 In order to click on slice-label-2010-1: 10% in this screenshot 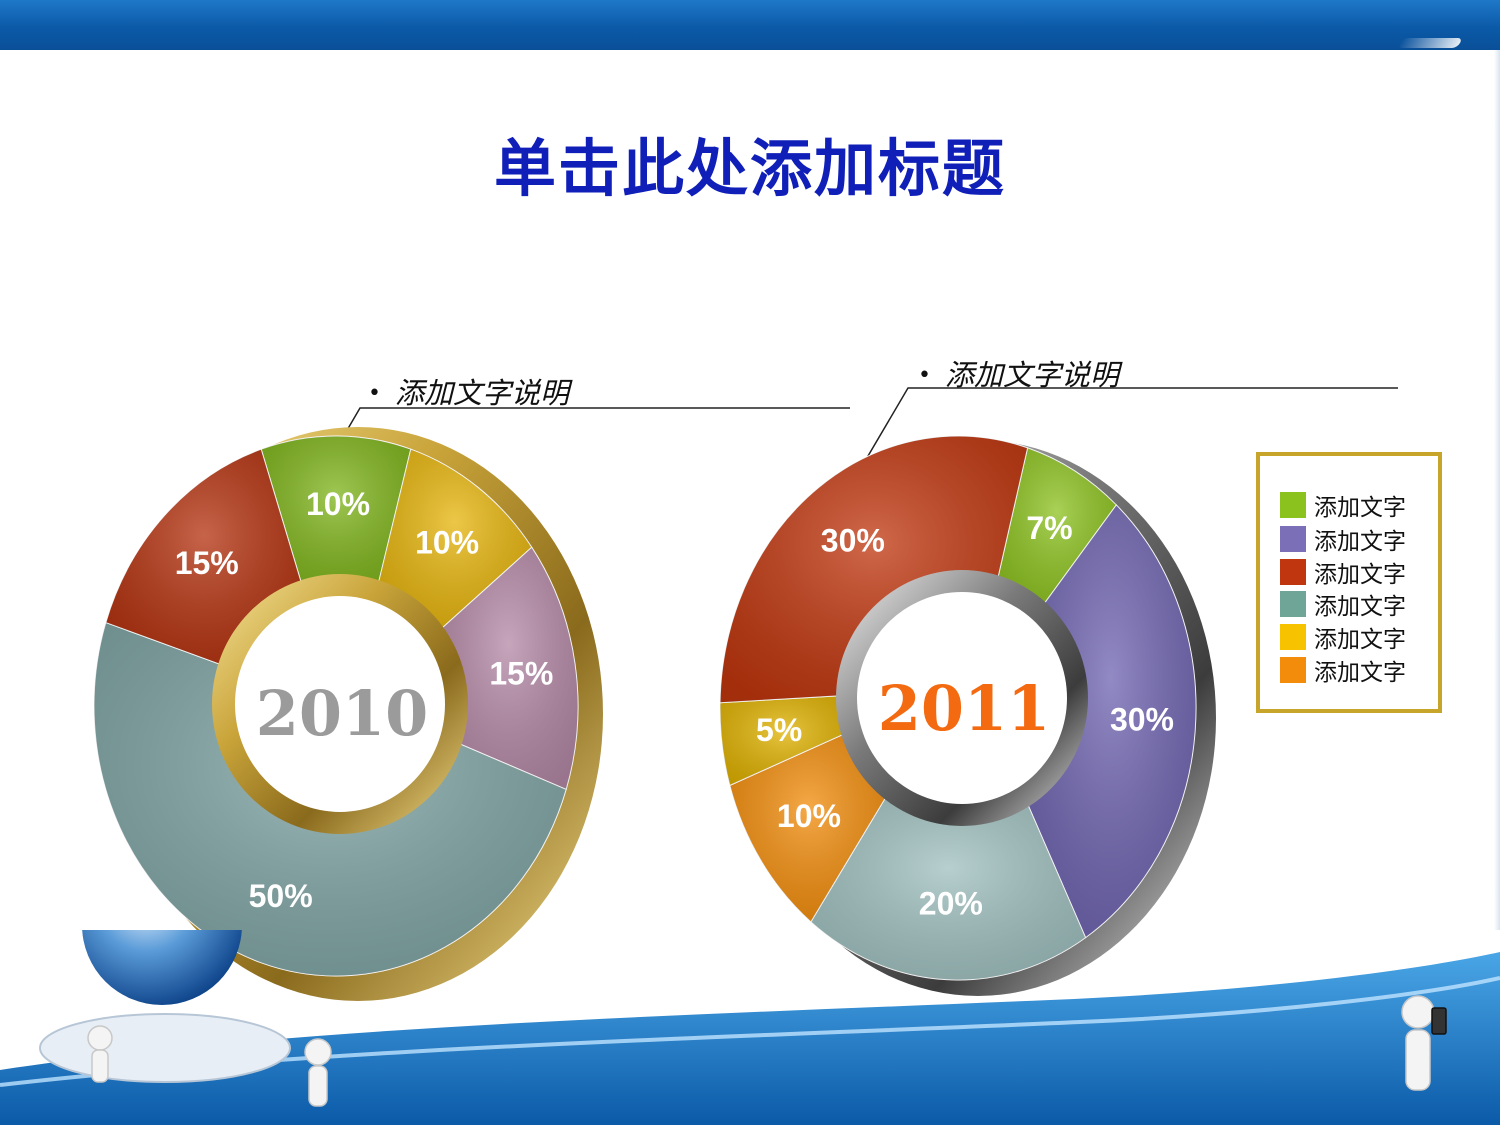, I will do `click(447, 542)`.